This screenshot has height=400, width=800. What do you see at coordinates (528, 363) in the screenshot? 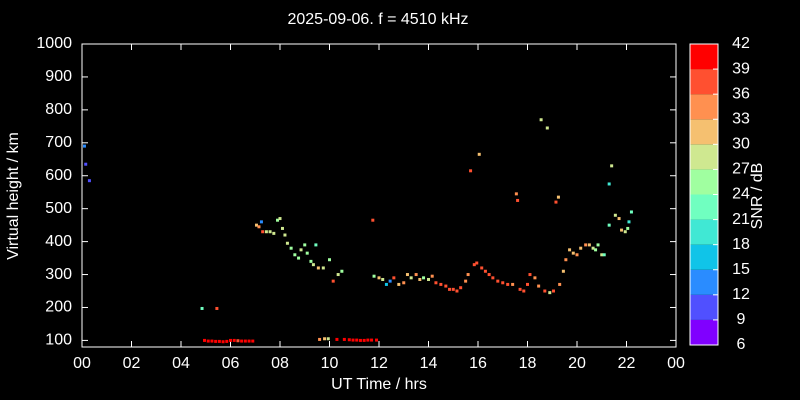
I see `x-tick-label: 18` at bounding box center [528, 363].